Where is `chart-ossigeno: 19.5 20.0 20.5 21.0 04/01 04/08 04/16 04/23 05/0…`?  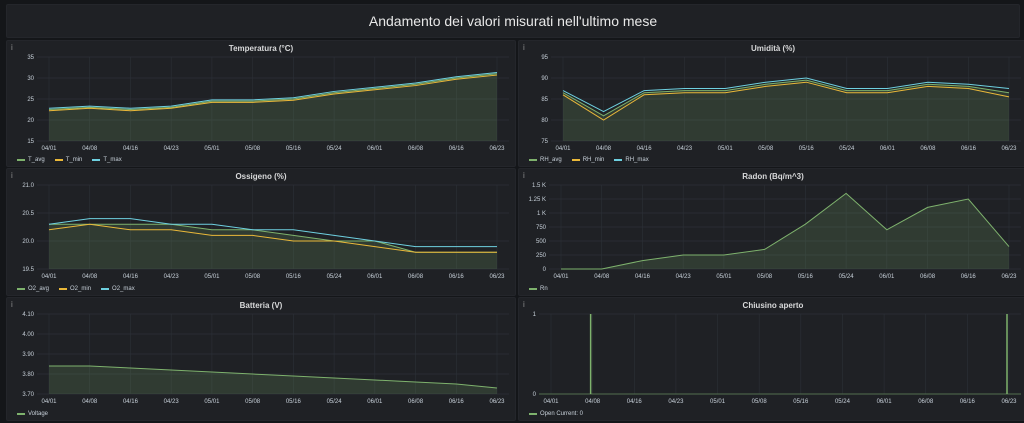
chart-ossigeno: 19.5 20.0 20.5 21.0 04/01 04/08 04/16 04/23 05/0… is located at coordinates (265, 231).